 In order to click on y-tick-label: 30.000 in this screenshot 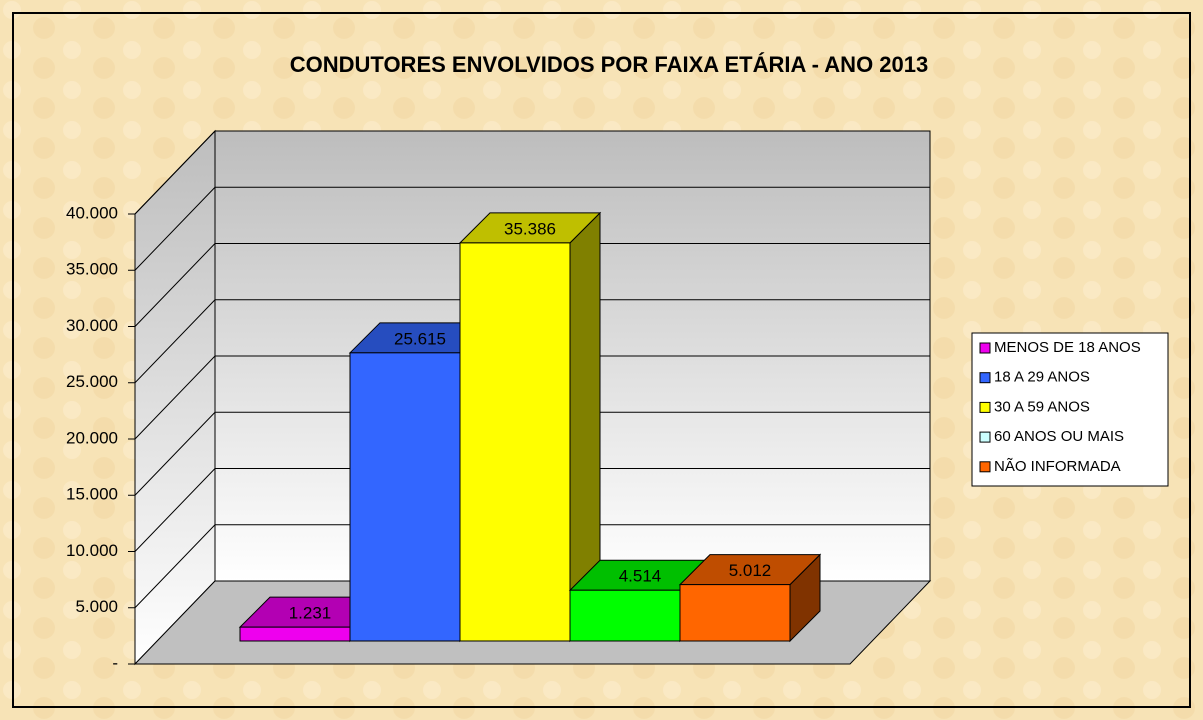, I will do `click(92, 325)`.